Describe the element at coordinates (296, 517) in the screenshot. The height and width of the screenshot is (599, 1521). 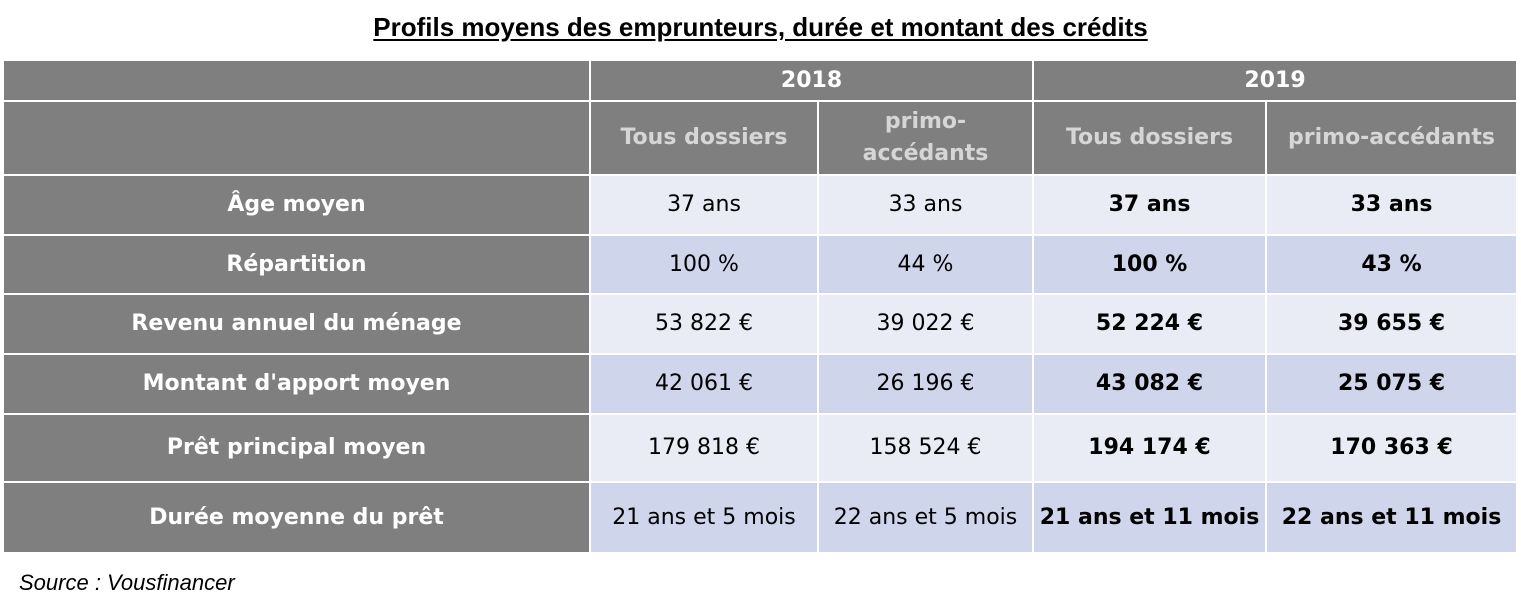
I see `row-label: Durée moyenne du prêt` at that location.